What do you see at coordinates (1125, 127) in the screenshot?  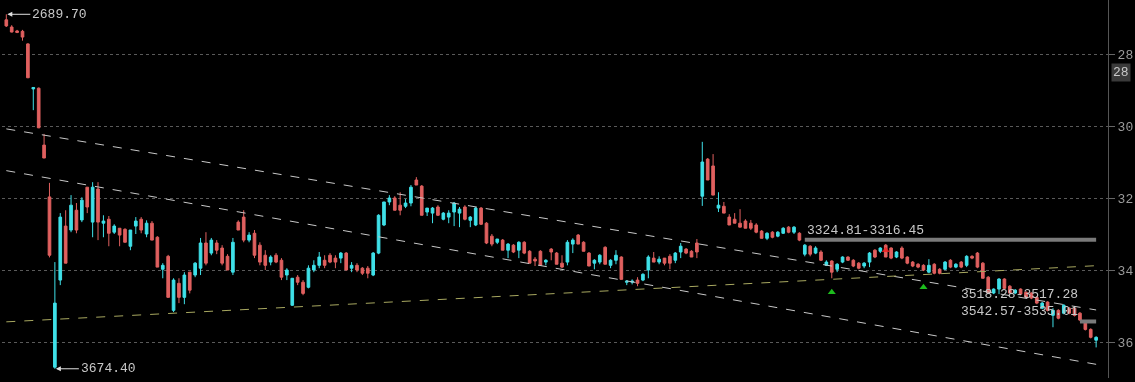 I see `y-tick-label: 30` at bounding box center [1125, 127].